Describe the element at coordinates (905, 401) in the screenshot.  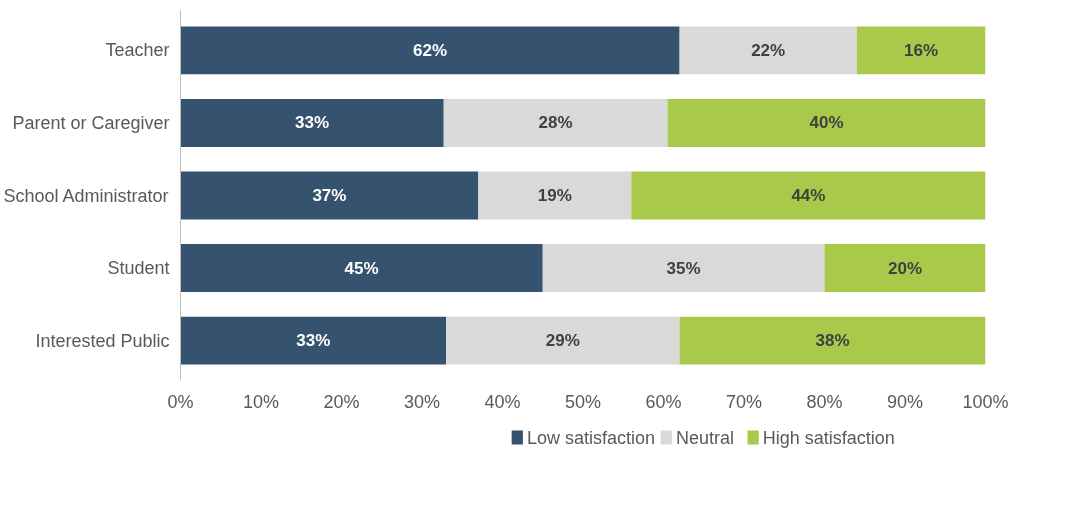
I see `x-tick-label: 90%` at that location.